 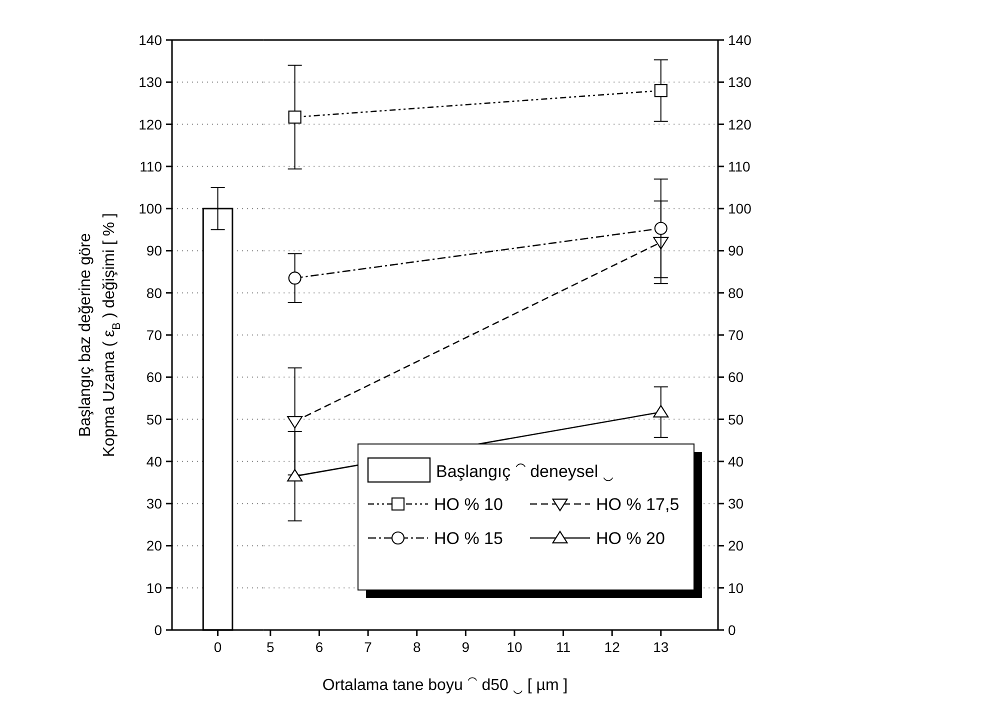 I want to click on legend-label: HO % 17,5, so click(x=638, y=504).